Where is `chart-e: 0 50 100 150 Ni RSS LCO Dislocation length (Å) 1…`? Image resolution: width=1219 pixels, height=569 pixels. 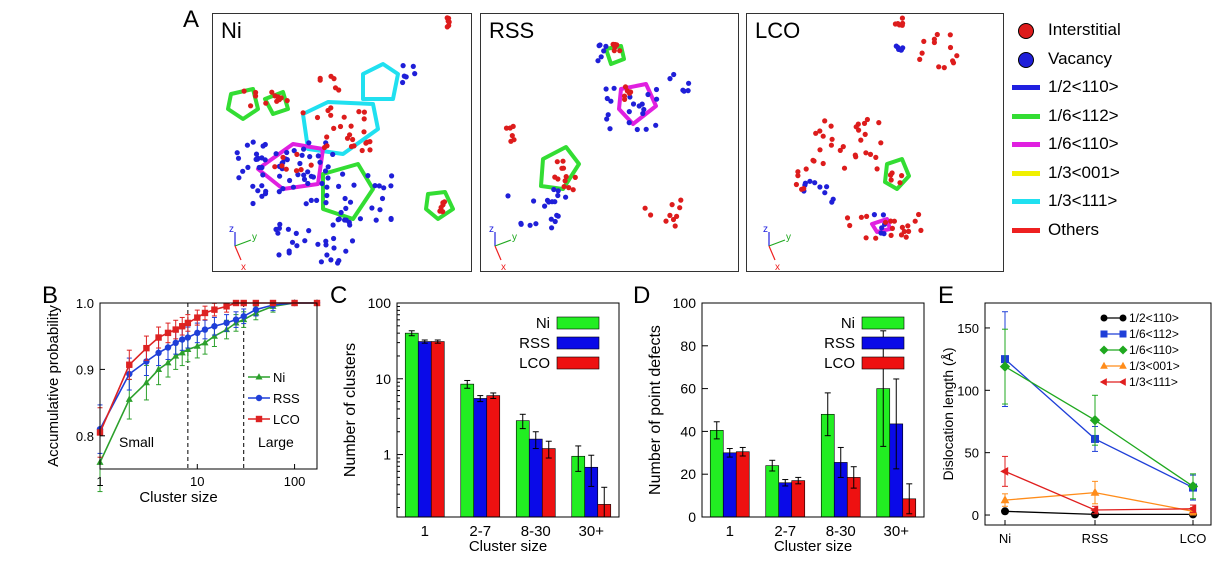
chart-e: 0 50 100 150 Ni RSS LCO Dislocation length (Å) 1… is located at coordinates (1076, 424).